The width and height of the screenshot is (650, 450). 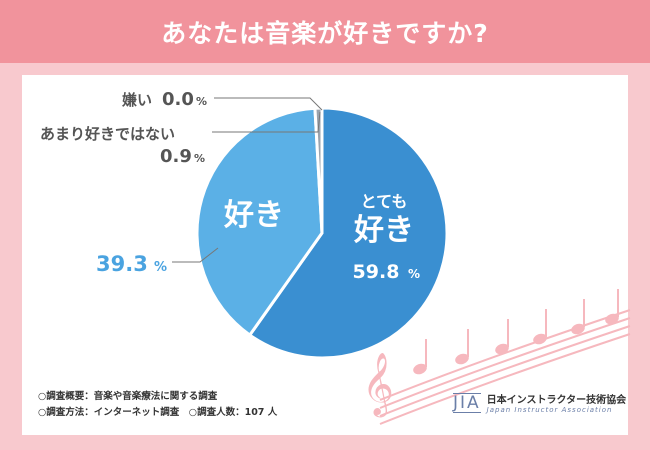 I want to click on slice-label-top: とても, so click(x=384, y=201).